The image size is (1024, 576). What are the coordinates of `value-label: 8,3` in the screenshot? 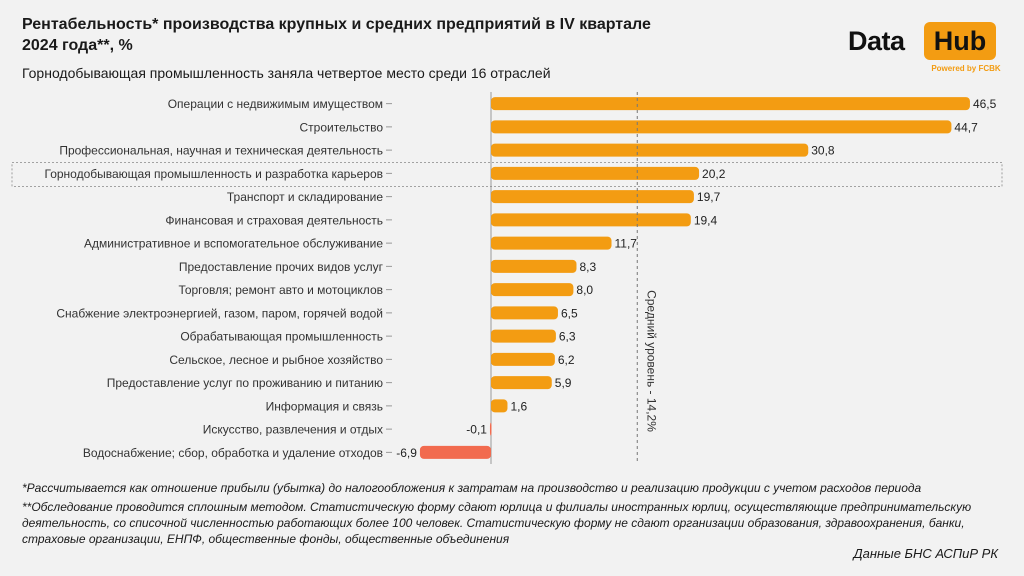 It's located at (587, 267).